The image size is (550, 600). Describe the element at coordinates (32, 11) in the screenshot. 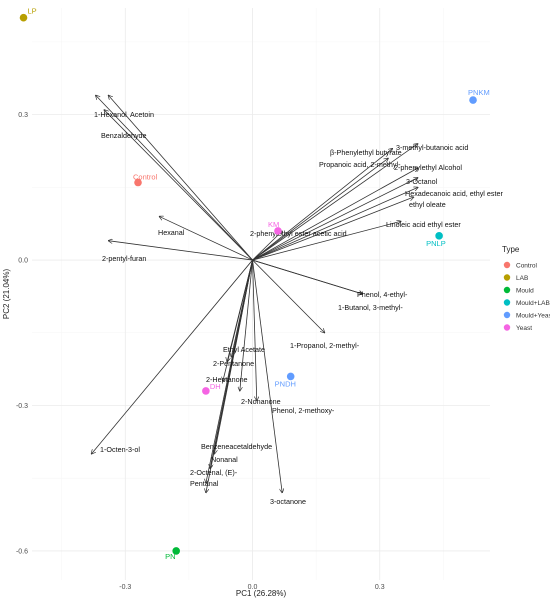

I see `point-label-lp: LP` at that location.